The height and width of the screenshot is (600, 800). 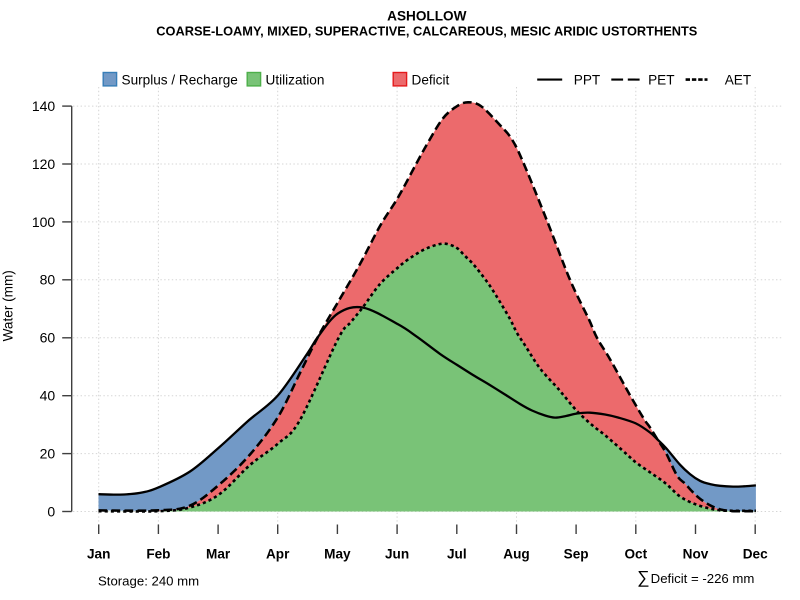 I want to click on svg-text: Water (mm), so click(x=8, y=305).